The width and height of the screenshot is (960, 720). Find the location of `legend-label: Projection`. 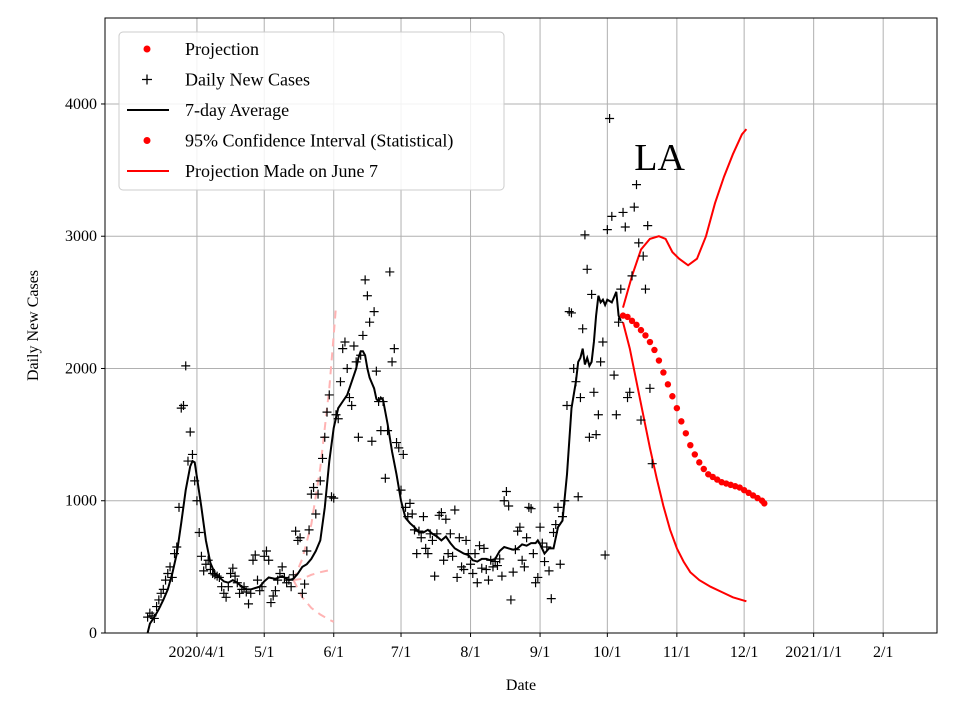

legend-label: Projection is located at coordinates (222, 49).